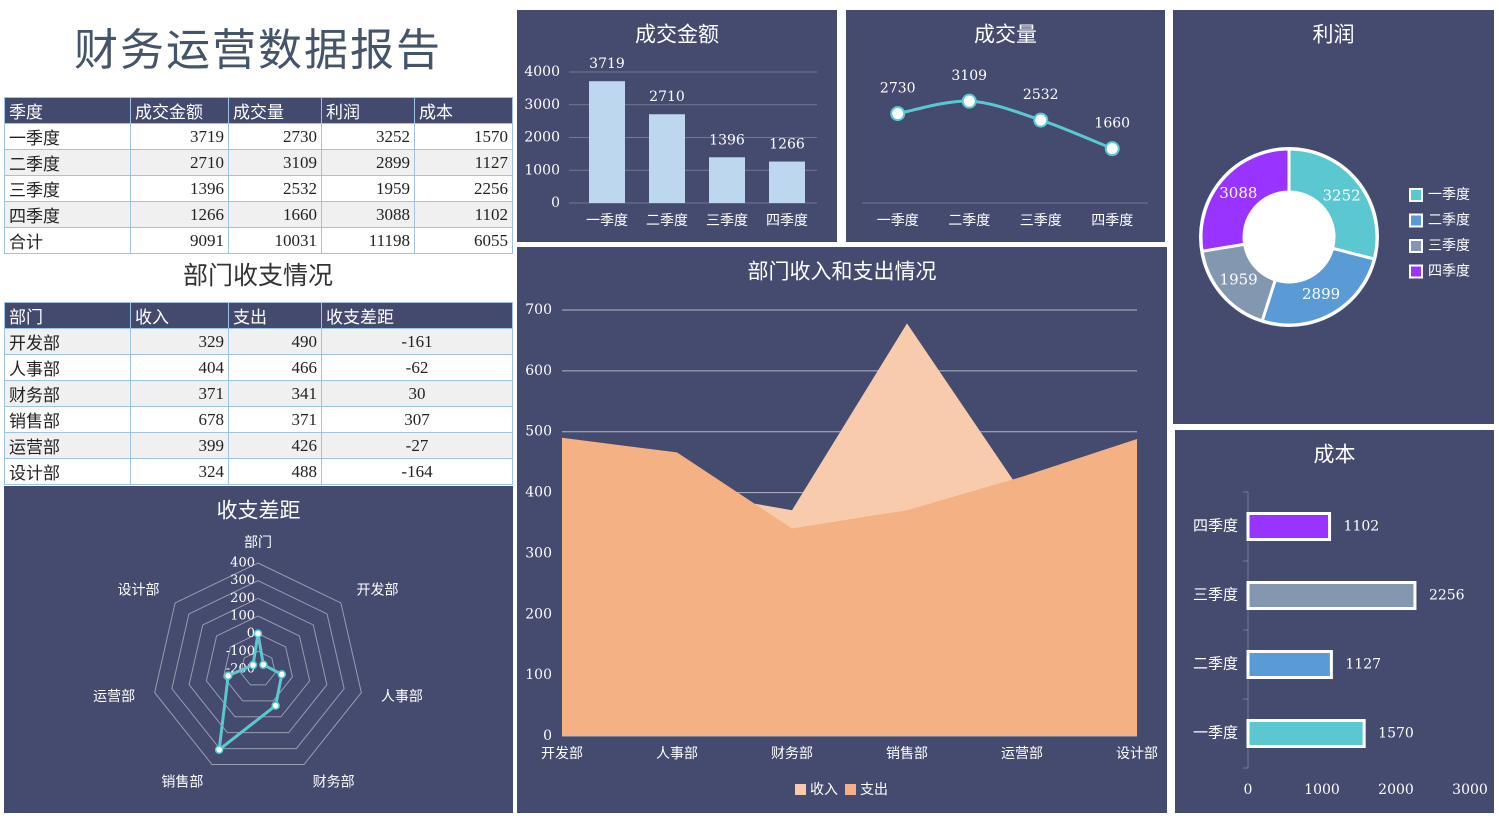 This screenshot has height=823, width=1499. What do you see at coordinates (378, 590) in the screenshot?
I see `category-label: 开发部` at bounding box center [378, 590].